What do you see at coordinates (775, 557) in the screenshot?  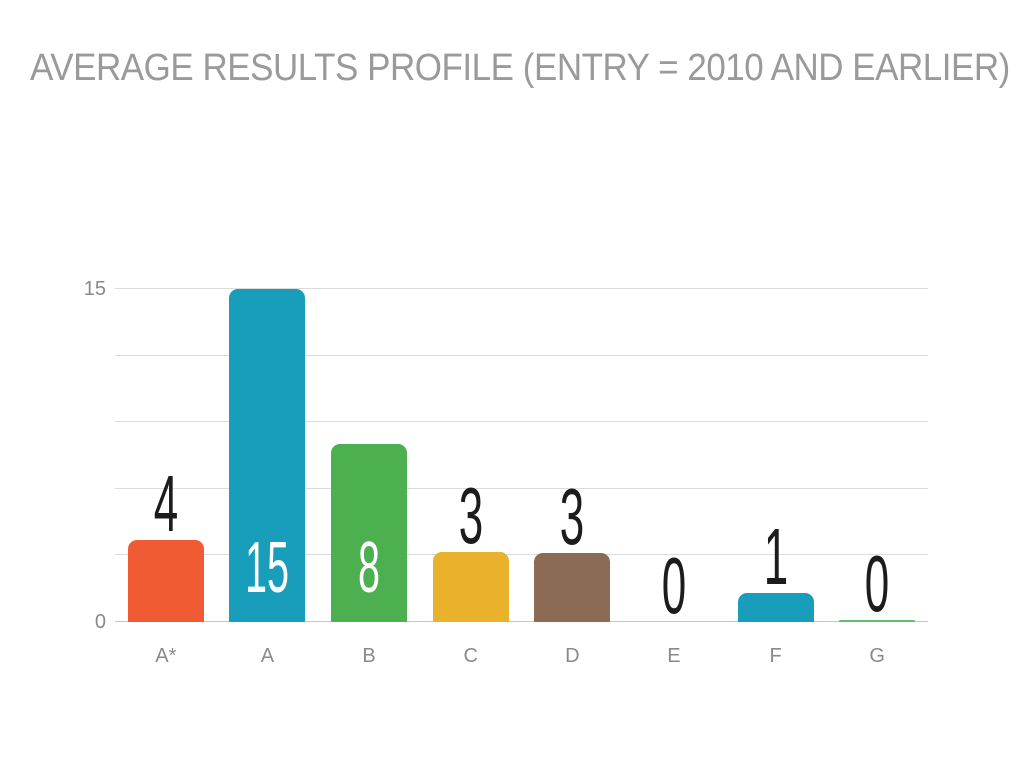 I see `bar-value-label: 1` at bounding box center [775, 557].